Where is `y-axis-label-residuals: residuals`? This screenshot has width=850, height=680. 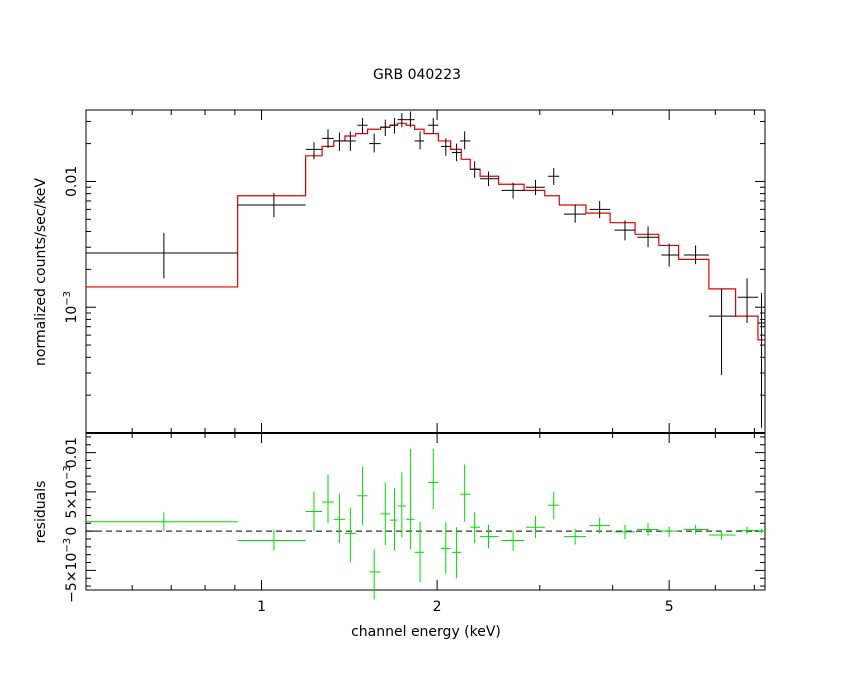
y-axis-label-residuals: residuals is located at coordinates (41, 512).